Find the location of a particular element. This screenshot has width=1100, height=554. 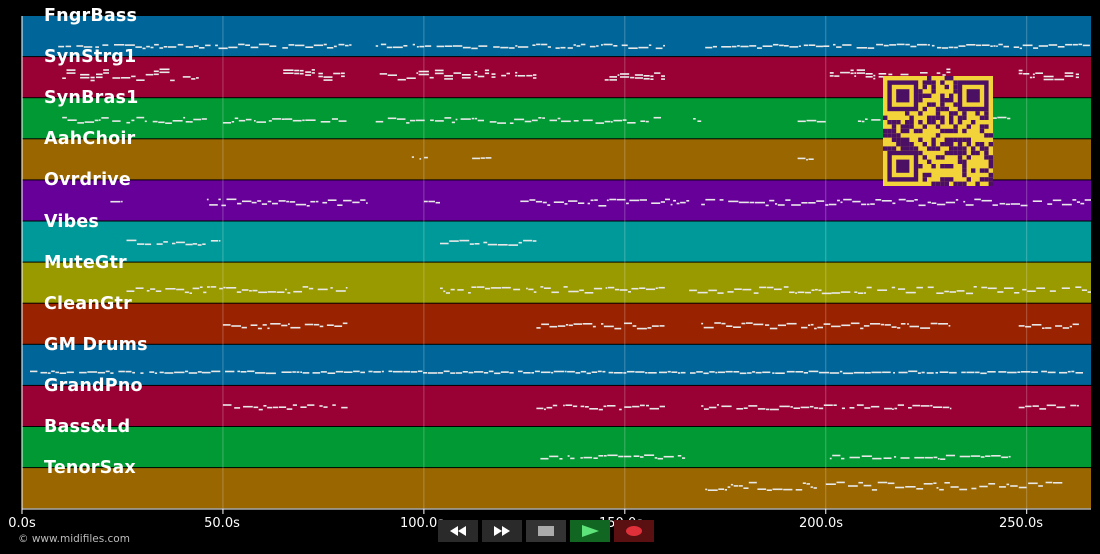

fast-forward-button is located at coordinates (502, 531).